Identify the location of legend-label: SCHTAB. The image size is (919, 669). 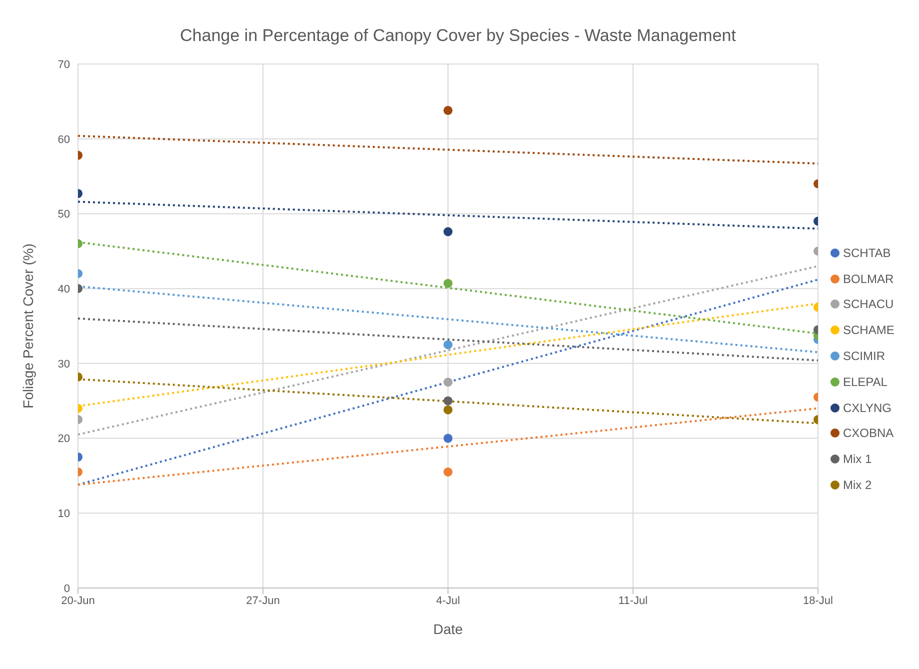
(867, 253).